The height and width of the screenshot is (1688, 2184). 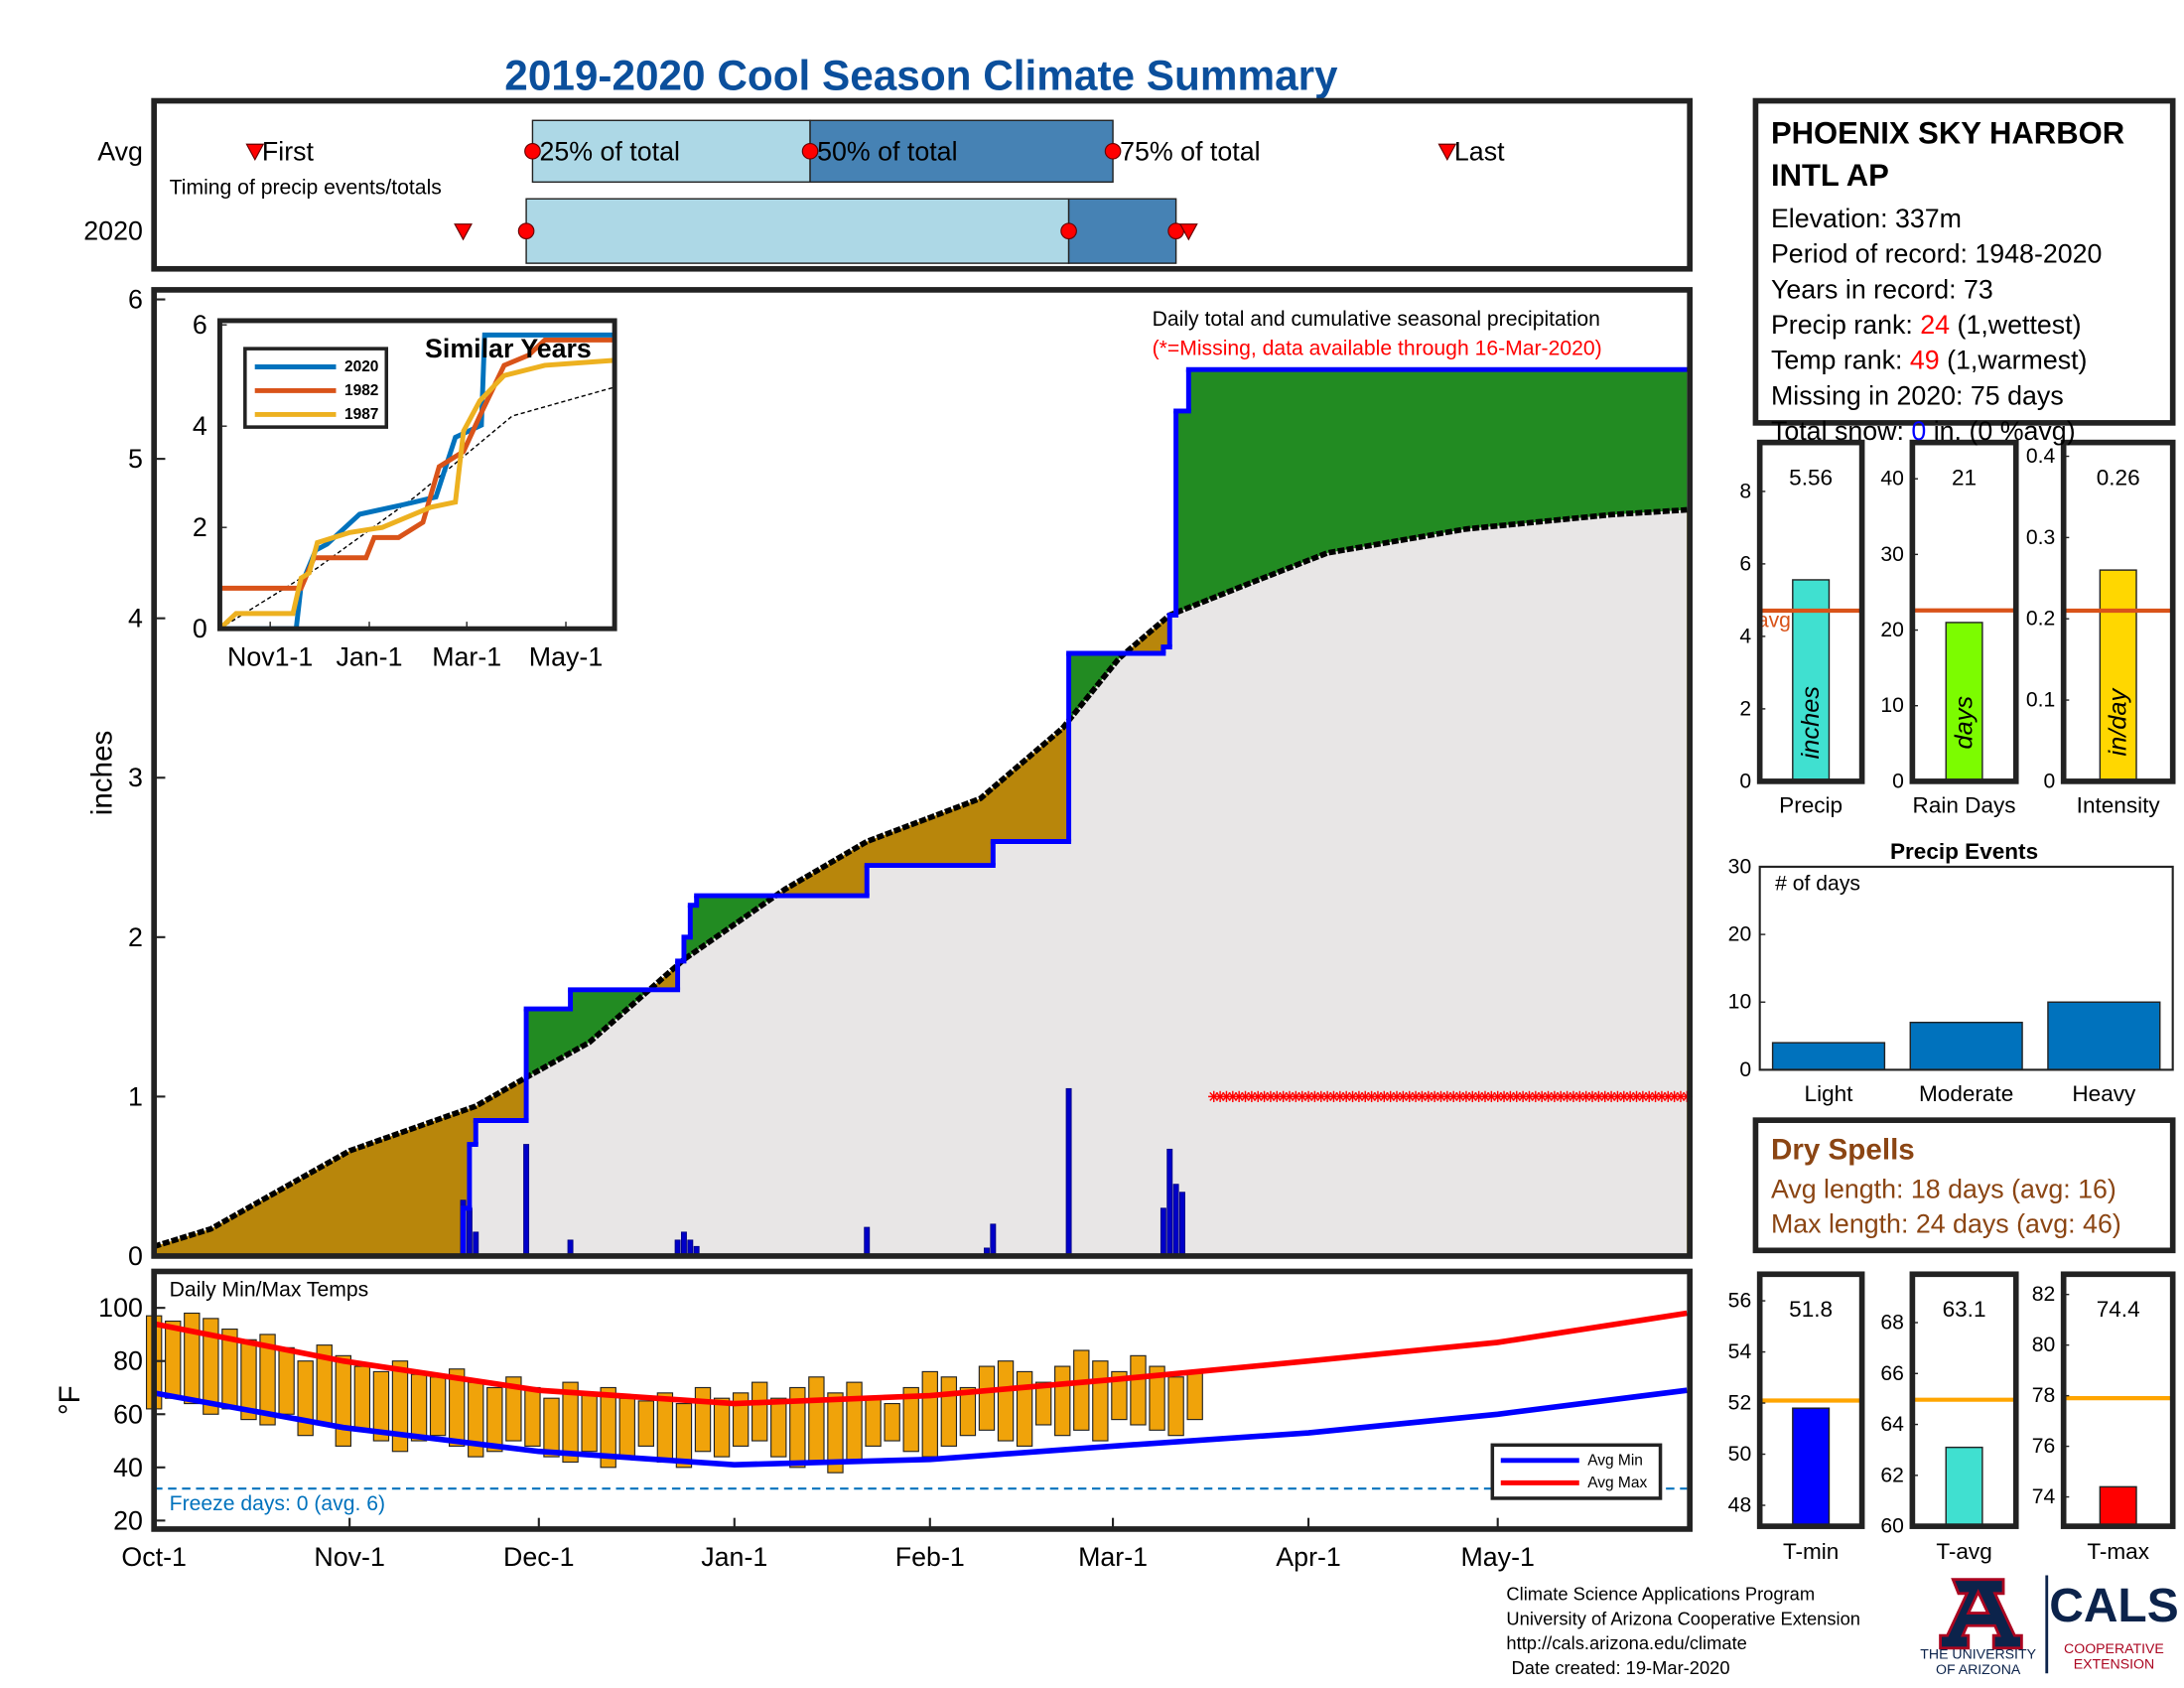 What do you see at coordinates (1892, 630) in the screenshot?
I see `y-tick-label: 20` at bounding box center [1892, 630].